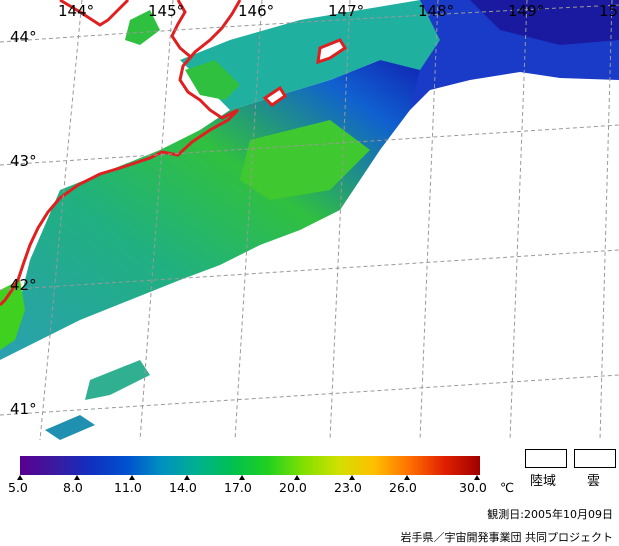 The width and height of the screenshot is (619, 546). What do you see at coordinates (23, 285) in the screenshot?
I see `latitude-label-42: 42°` at bounding box center [23, 285].